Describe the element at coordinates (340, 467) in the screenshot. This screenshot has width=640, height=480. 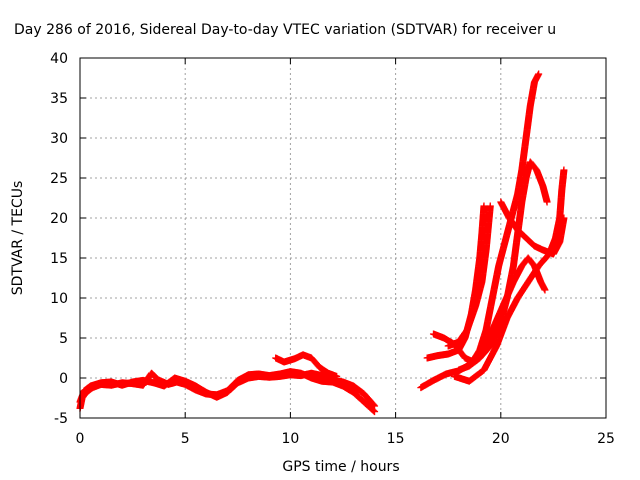
I see `x-axis-label: GPS time / hours` at that location.